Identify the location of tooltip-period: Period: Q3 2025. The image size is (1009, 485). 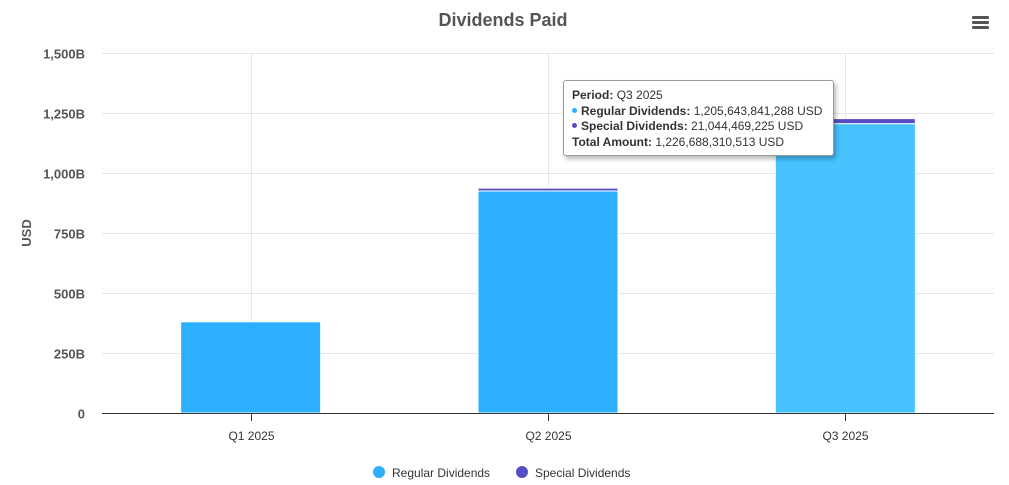
(617, 95).